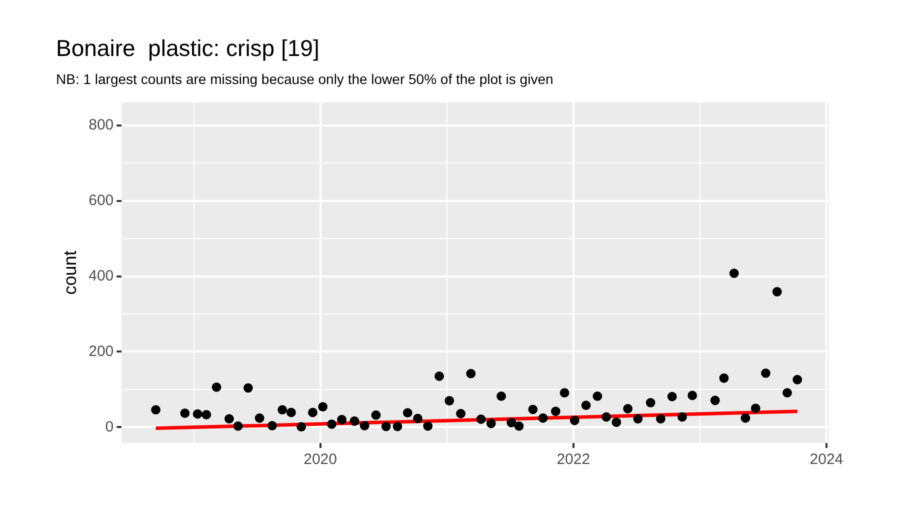  Describe the element at coordinates (101, 351) in the screenshot. I see `y-tick-label: 200` at that location.